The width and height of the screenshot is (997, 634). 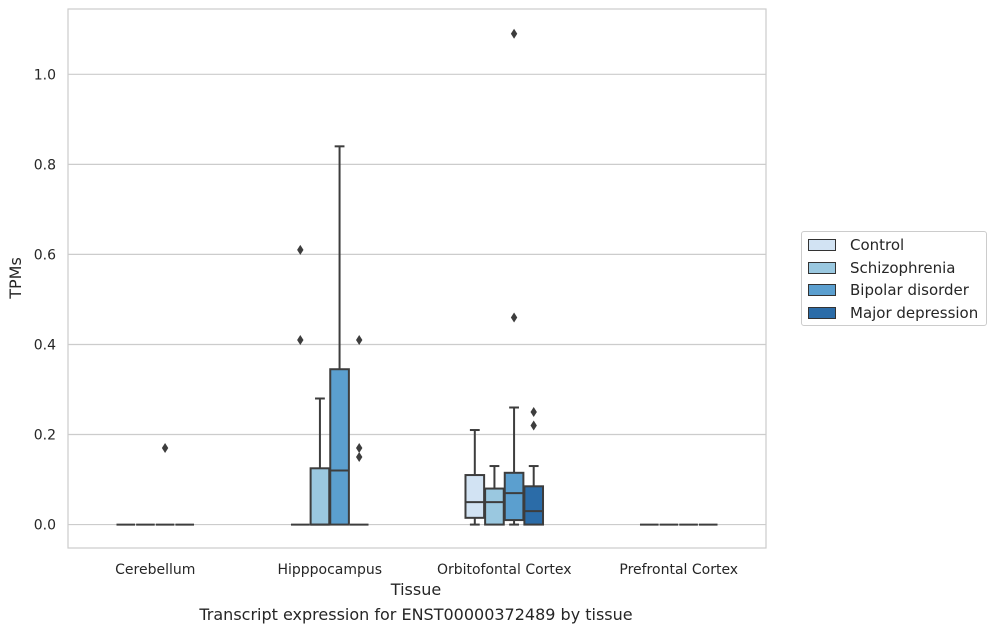 I want to click on y-tick-label: 0.0, so click(x=45, y=526).